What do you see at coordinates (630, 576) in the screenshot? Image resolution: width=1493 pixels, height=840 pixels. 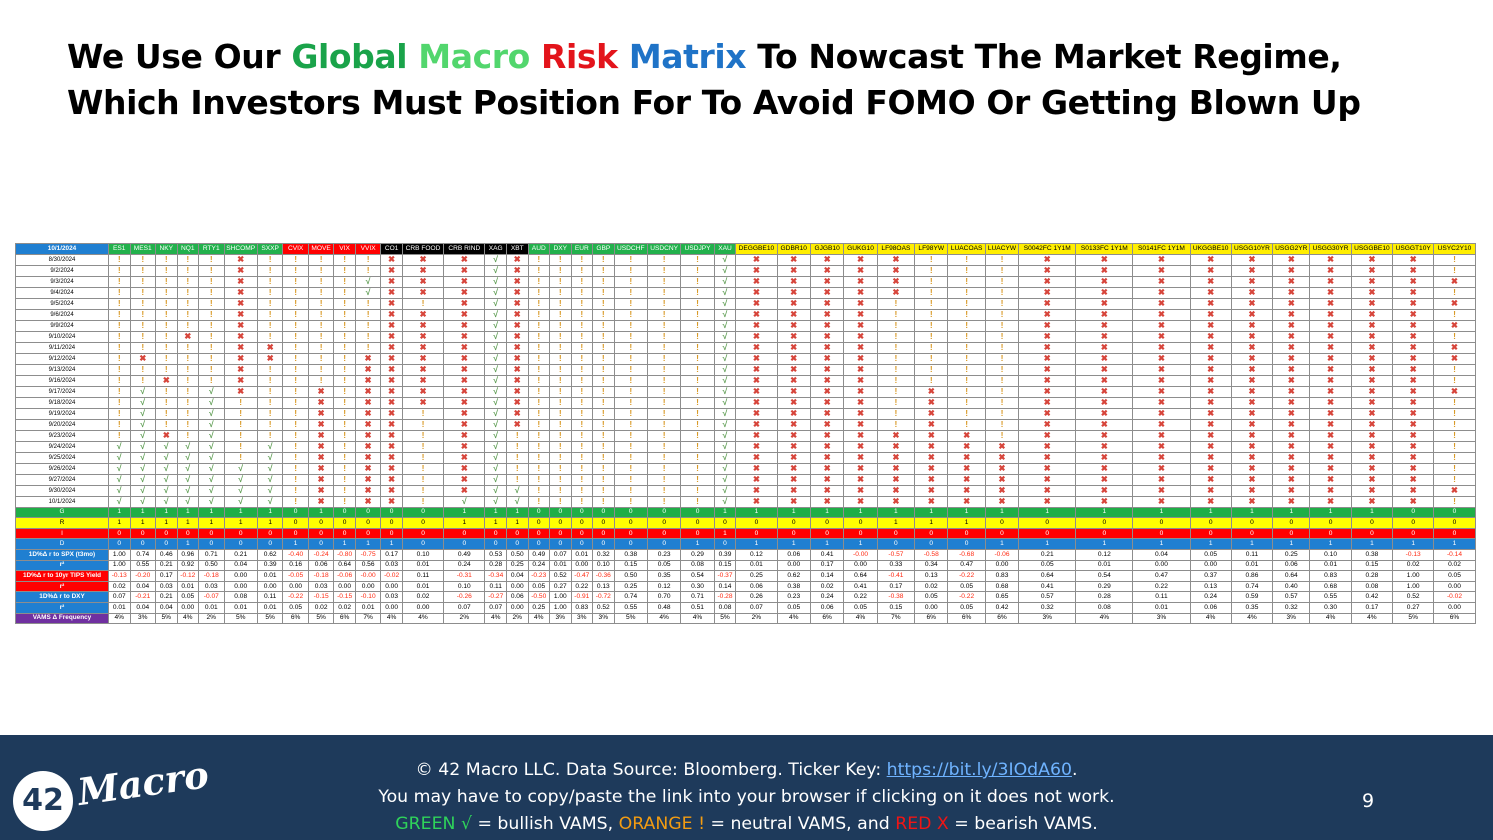 I see `stat-value: 0.50` at bounding box center [630, 576].